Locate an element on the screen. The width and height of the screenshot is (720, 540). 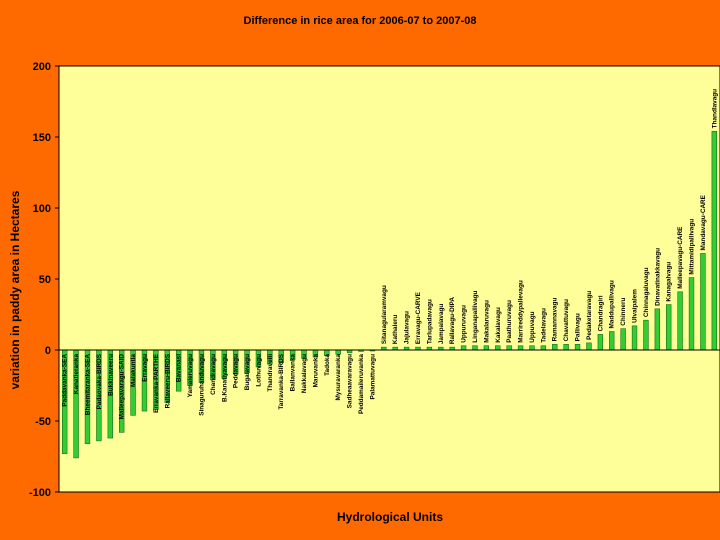
category-label: Mysuravaranka is located at coordinates (338, 377).